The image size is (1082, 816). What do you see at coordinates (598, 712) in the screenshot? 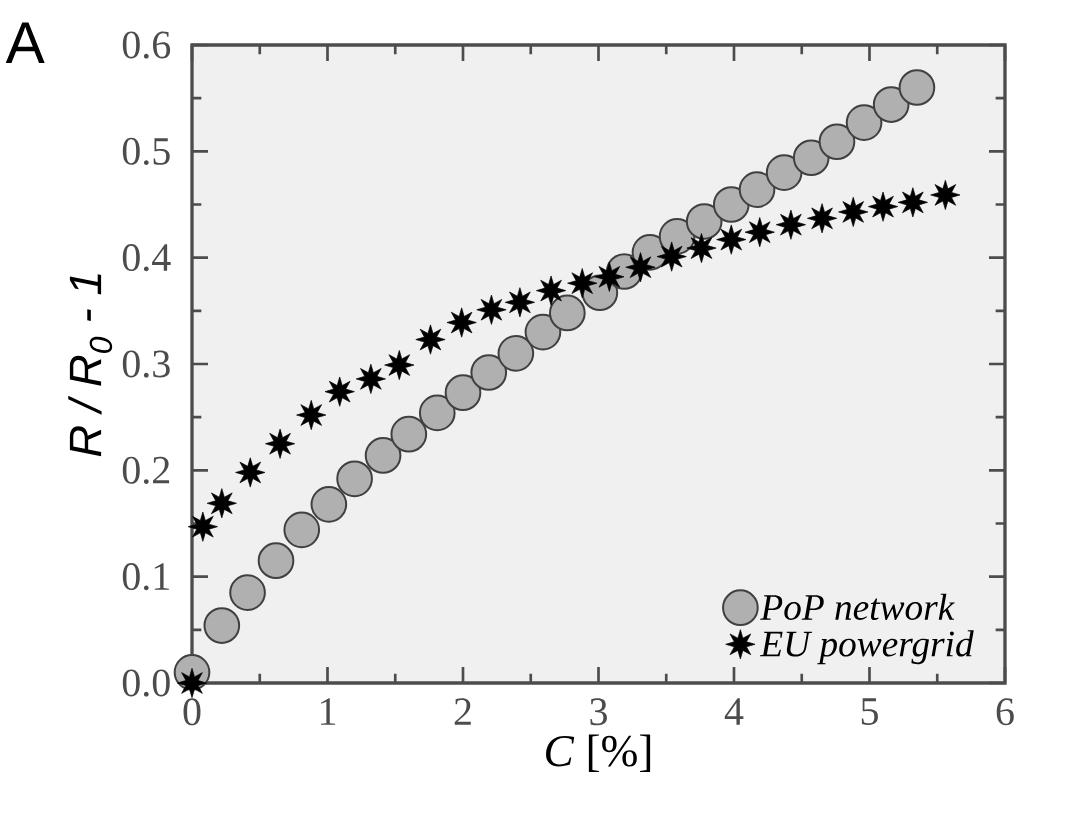
I see `x-tick-label: 3` at bounding box center [598, 712].